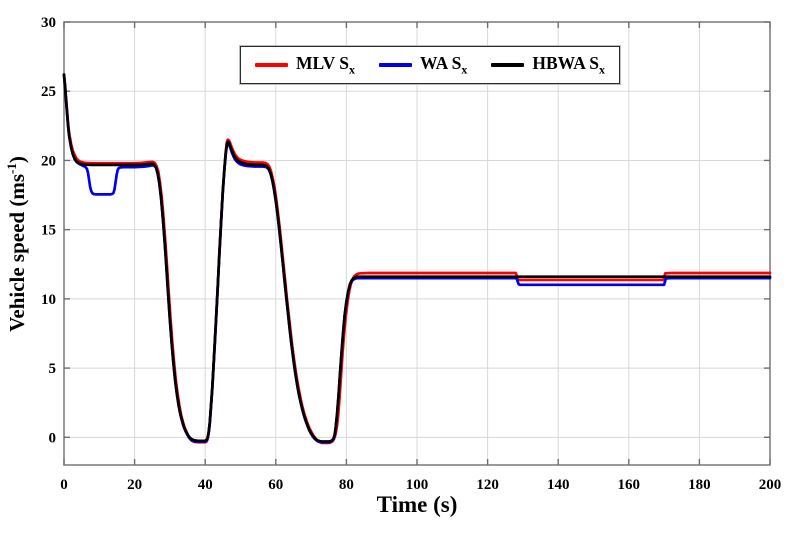 The image size is (788, 542). I want to click on x-tick-label: 180, so click(699, 485).